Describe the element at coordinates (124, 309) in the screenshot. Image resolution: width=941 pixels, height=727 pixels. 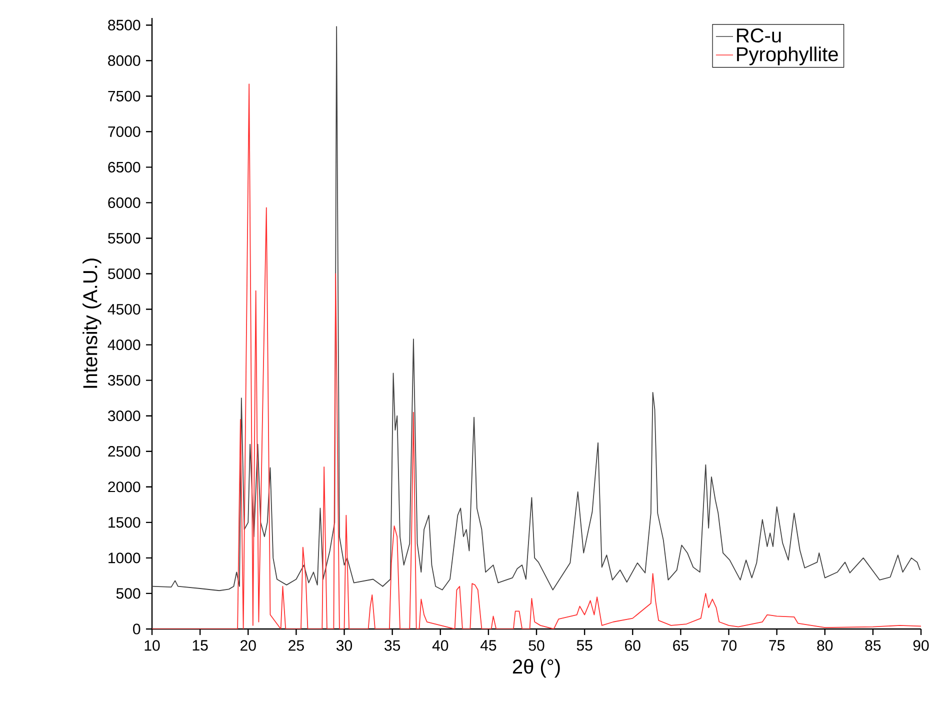
I see `y-tick-label: 4500` at that location.